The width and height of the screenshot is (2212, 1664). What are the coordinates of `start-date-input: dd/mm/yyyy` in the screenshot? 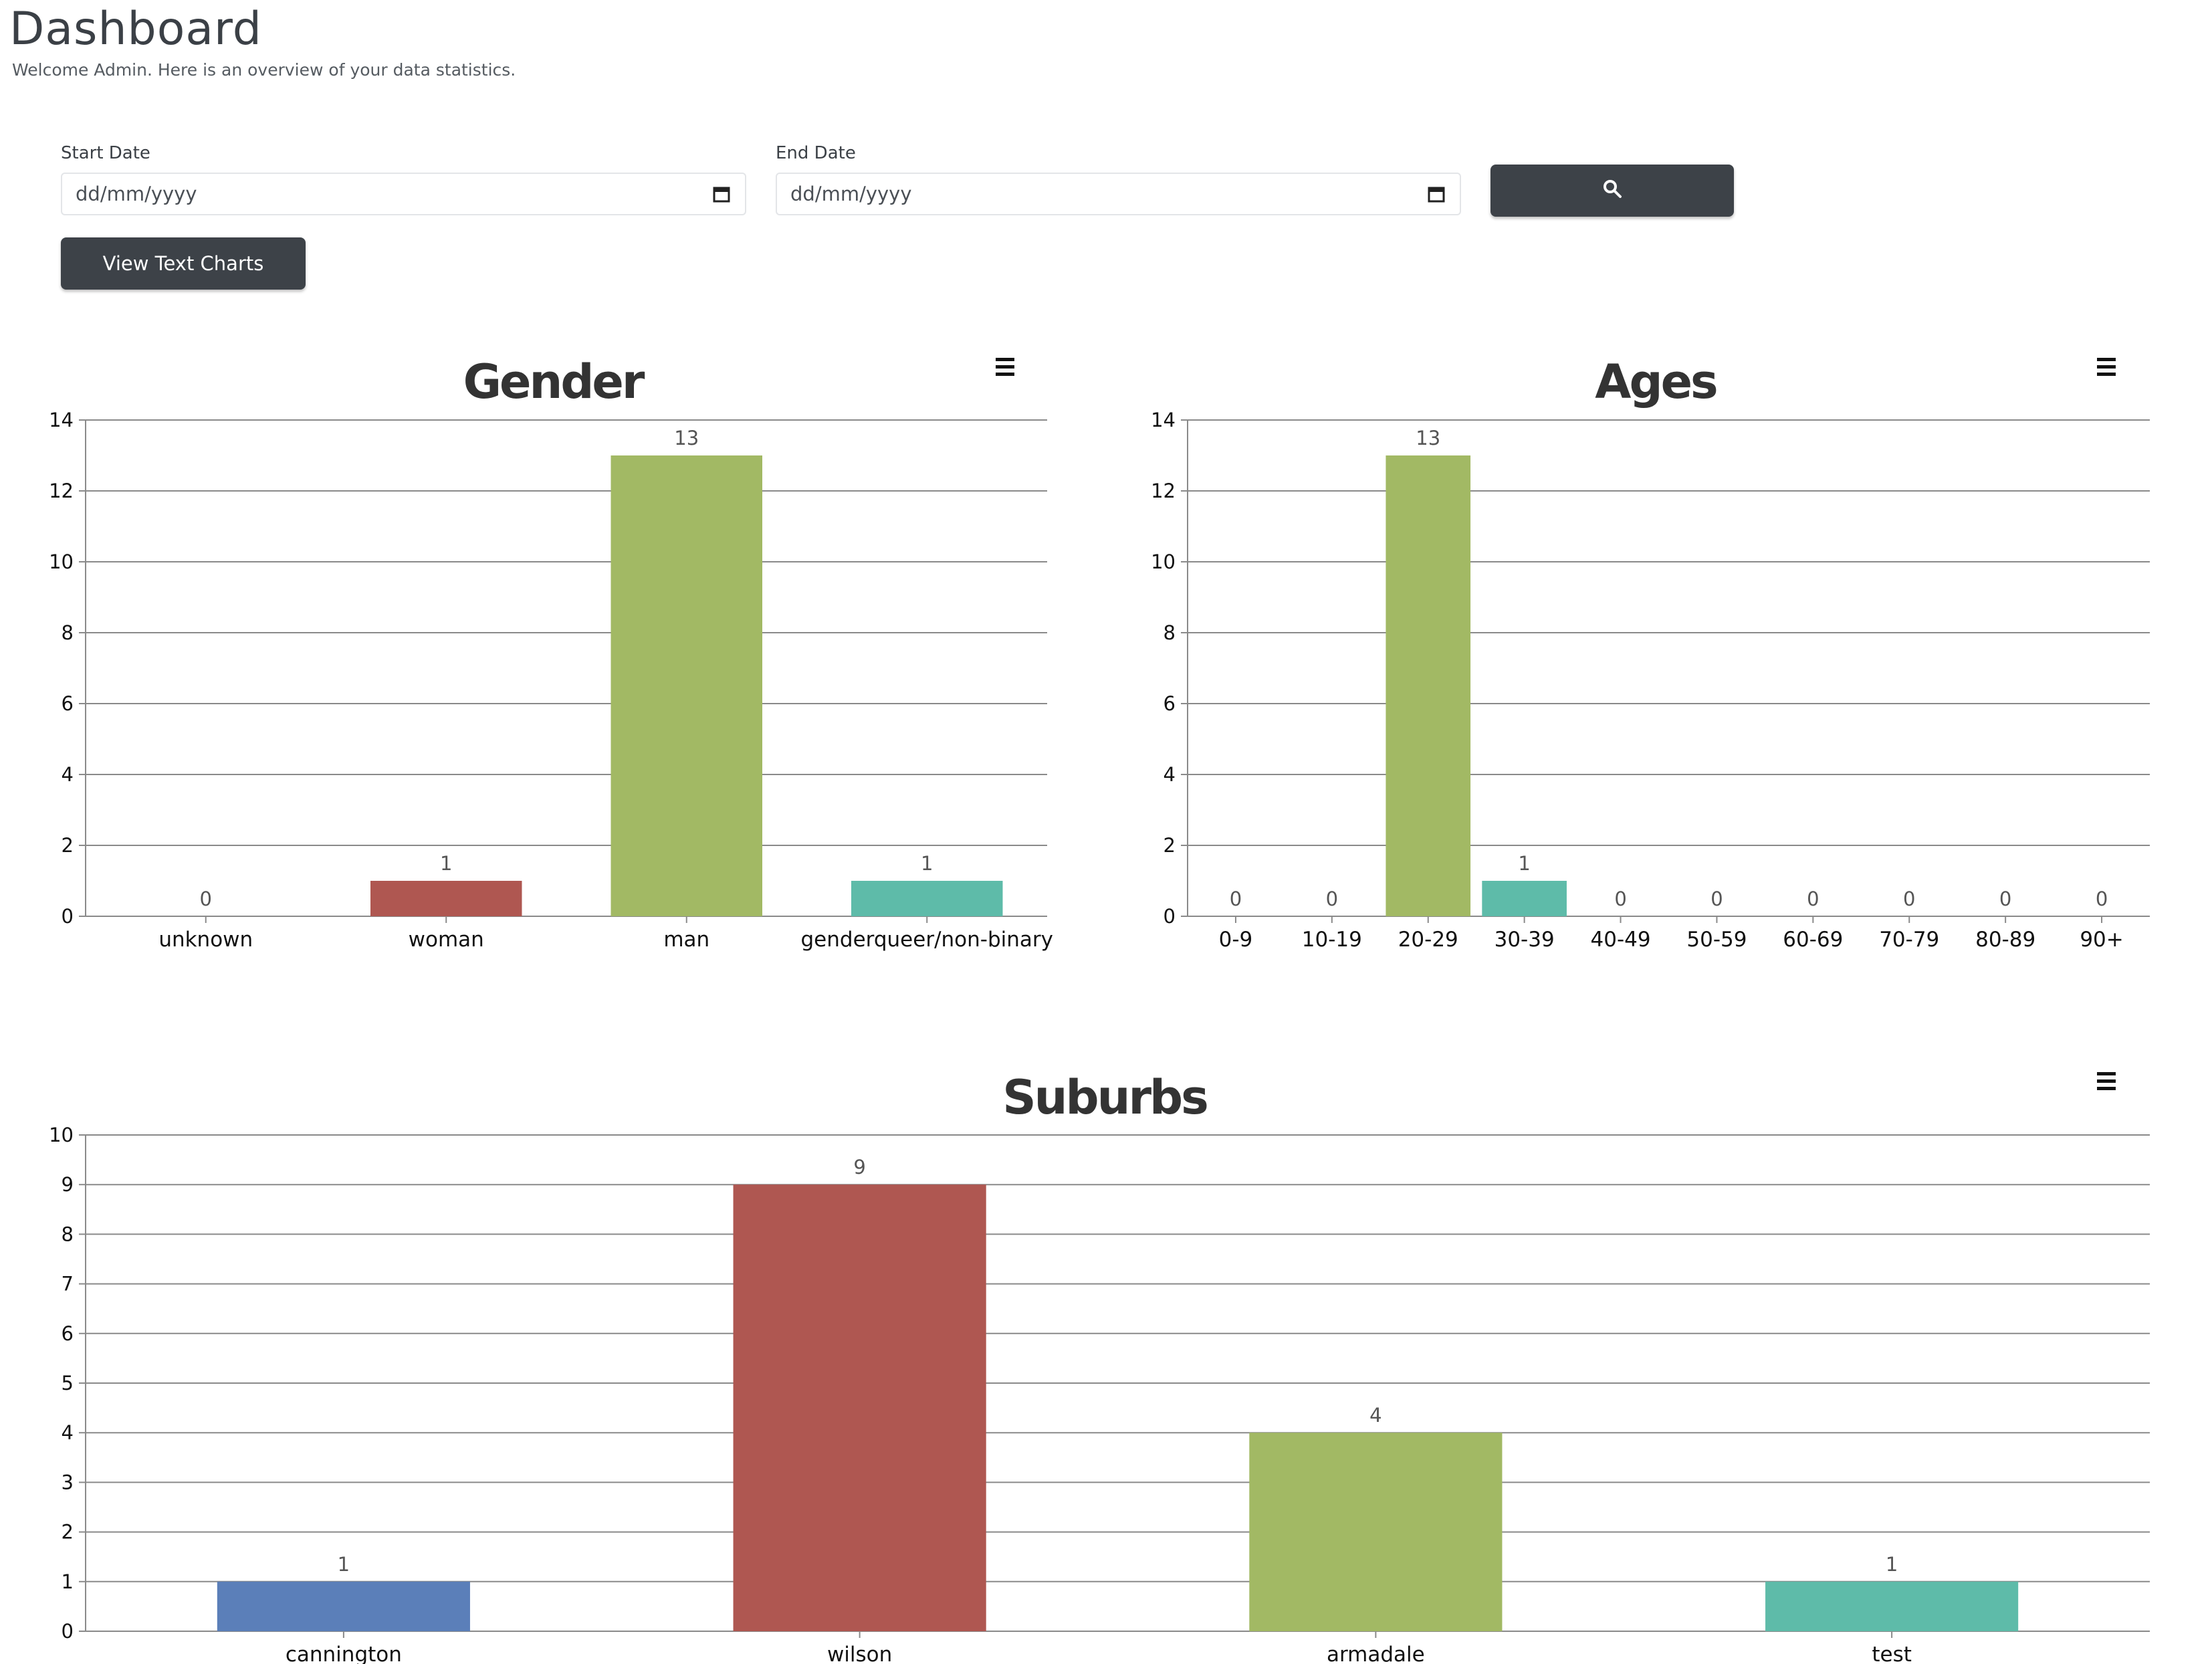 It's located at (403, 194).